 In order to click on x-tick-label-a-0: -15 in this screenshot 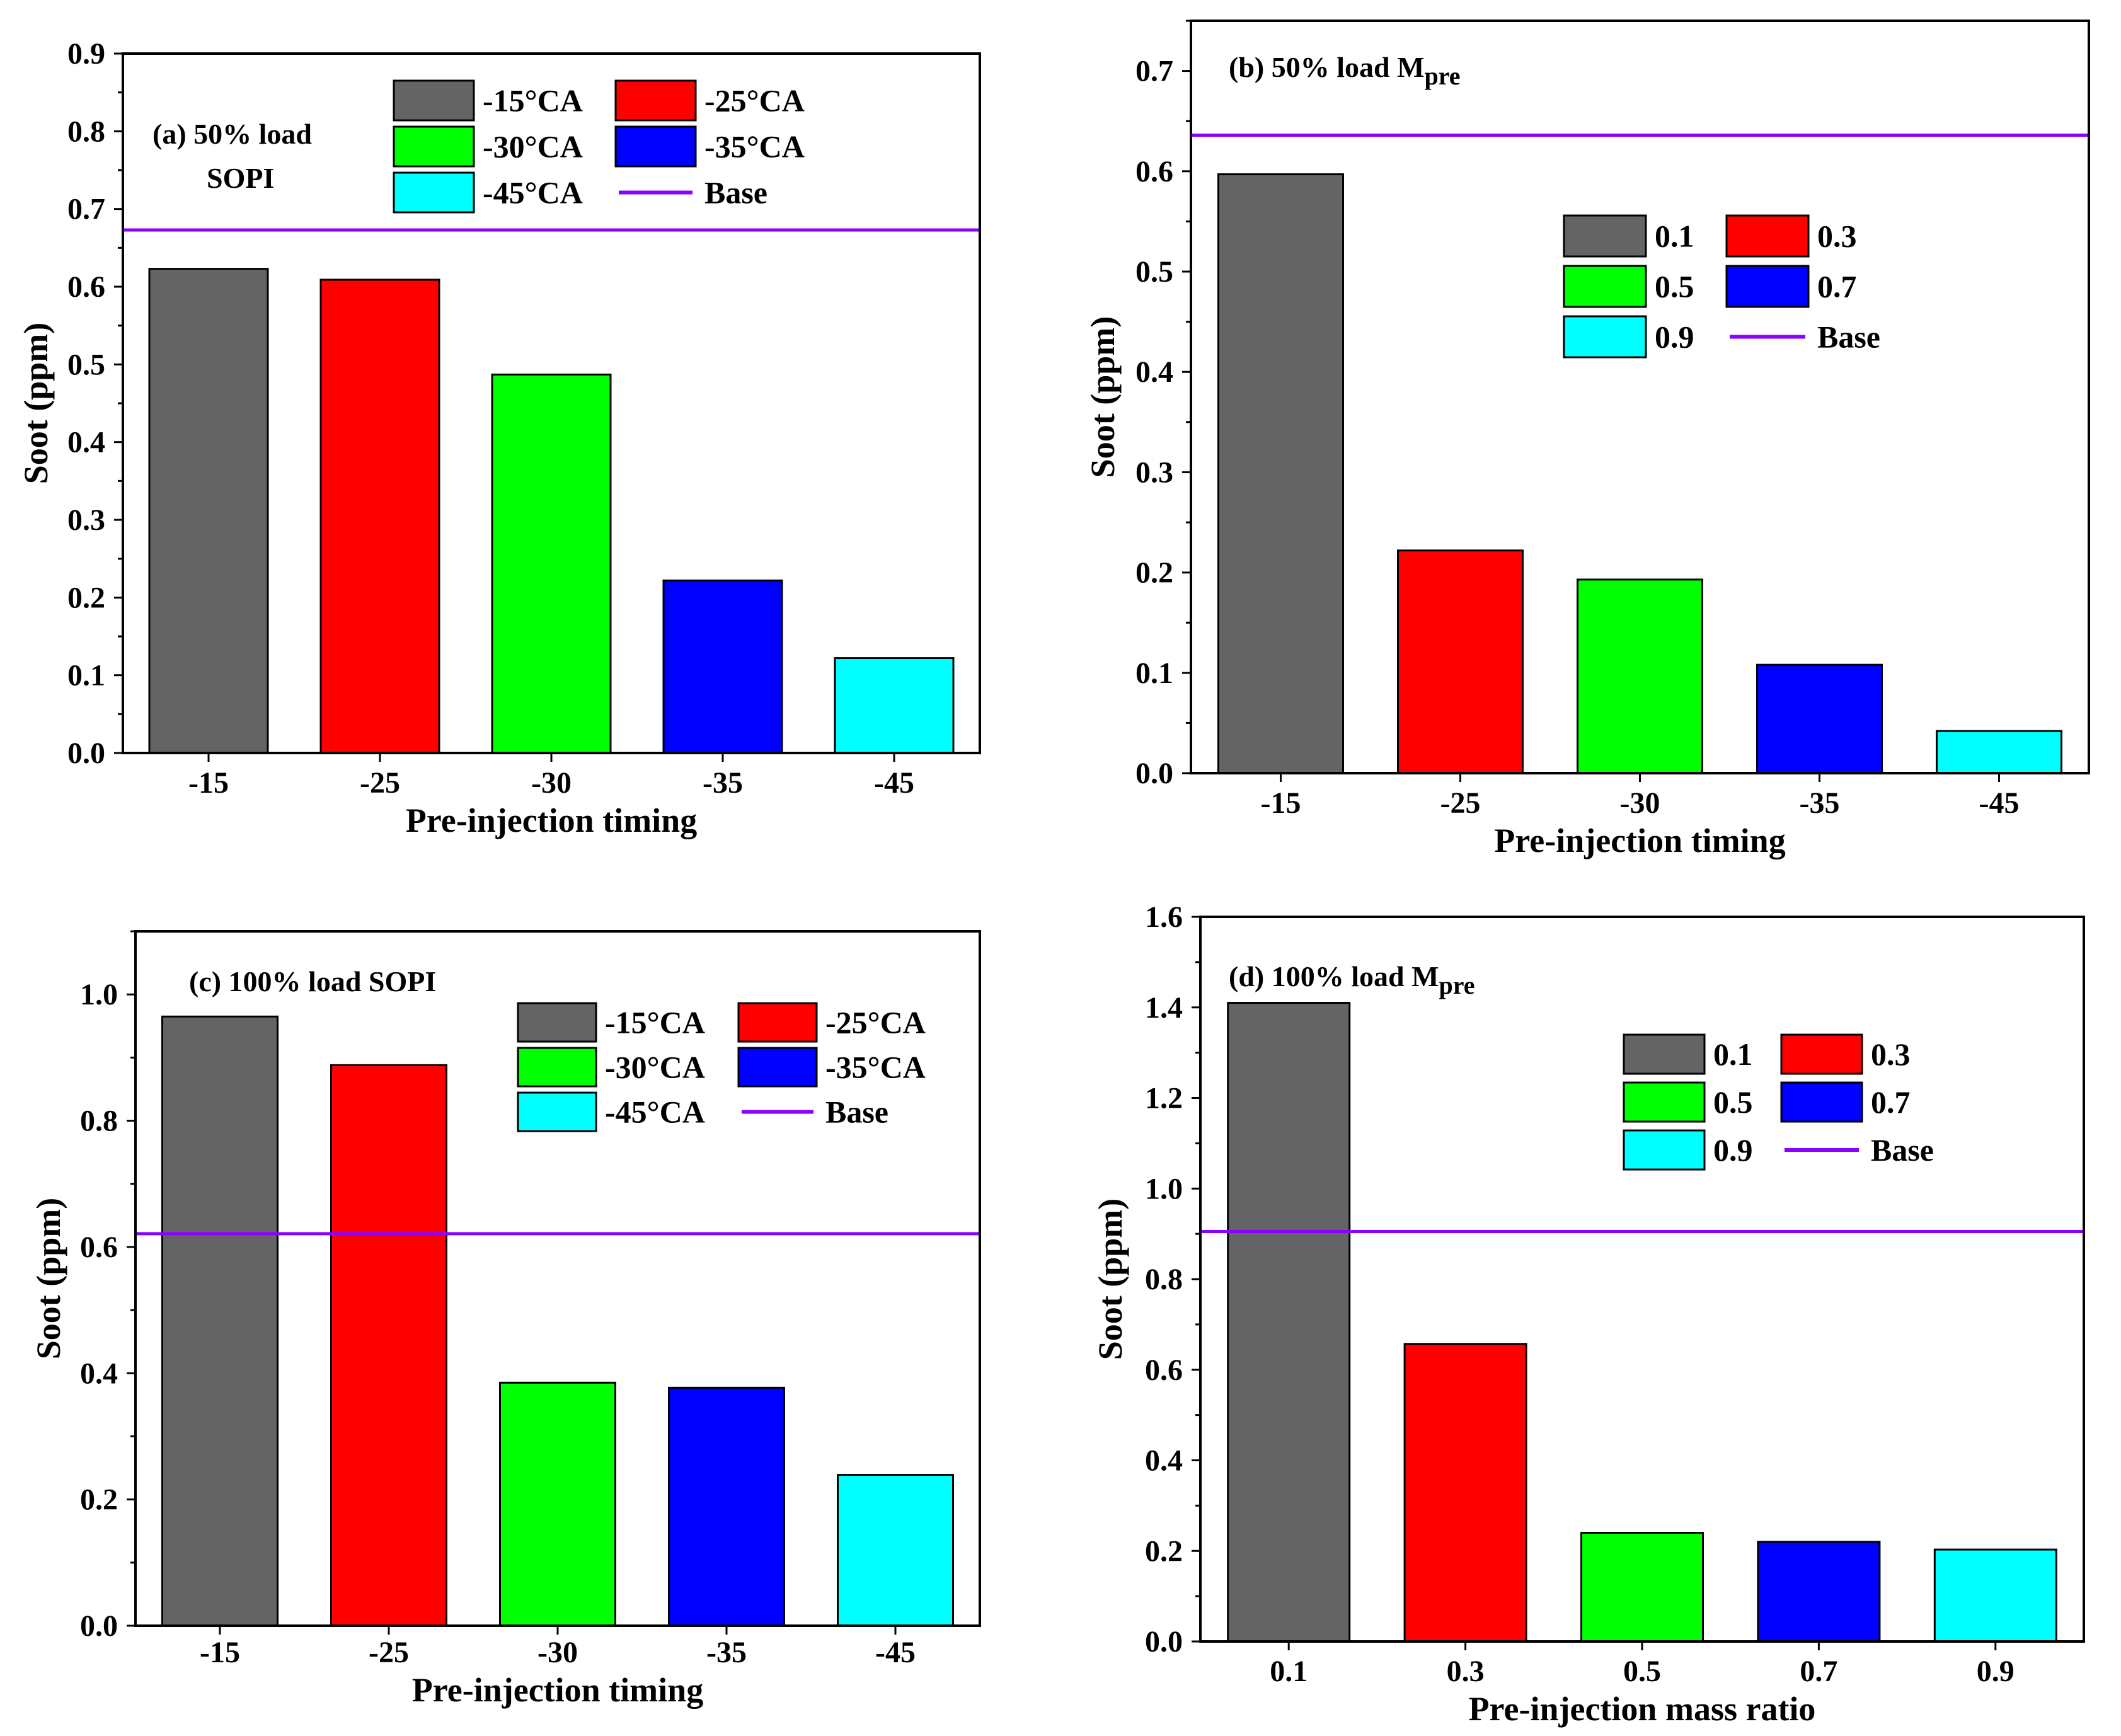, I will do `click(208, 783)`.